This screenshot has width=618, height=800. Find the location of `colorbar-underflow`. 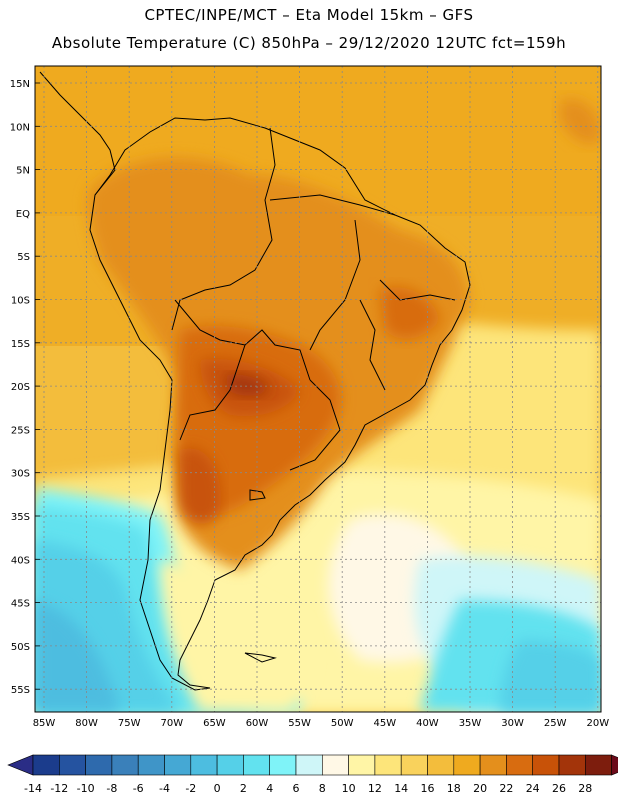

colorbar-underflow is located at coordinates (20, 765).